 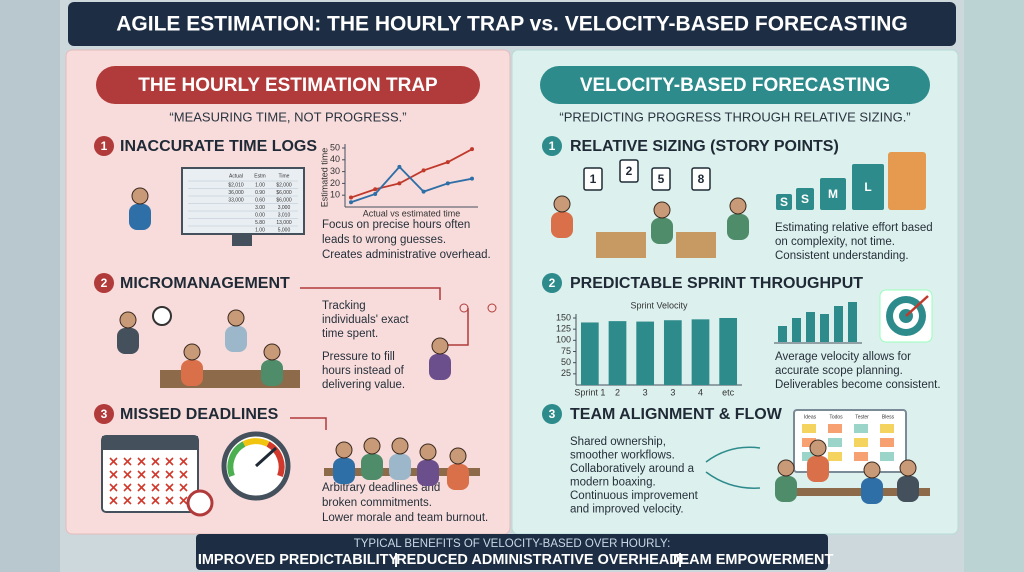 What do you see at coordinates (335, 159) in the screenshot?
I see `y-tick-label: 40` at bounding box center [335, 159].